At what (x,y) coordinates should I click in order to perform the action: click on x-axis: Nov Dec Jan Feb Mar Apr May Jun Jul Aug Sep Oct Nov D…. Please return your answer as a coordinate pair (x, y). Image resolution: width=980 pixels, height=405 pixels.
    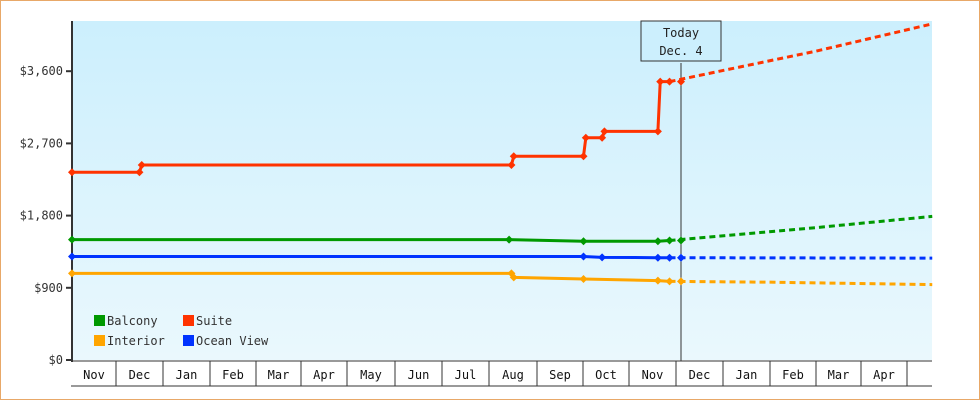
    Looking at the image, I should click on (501, 373).